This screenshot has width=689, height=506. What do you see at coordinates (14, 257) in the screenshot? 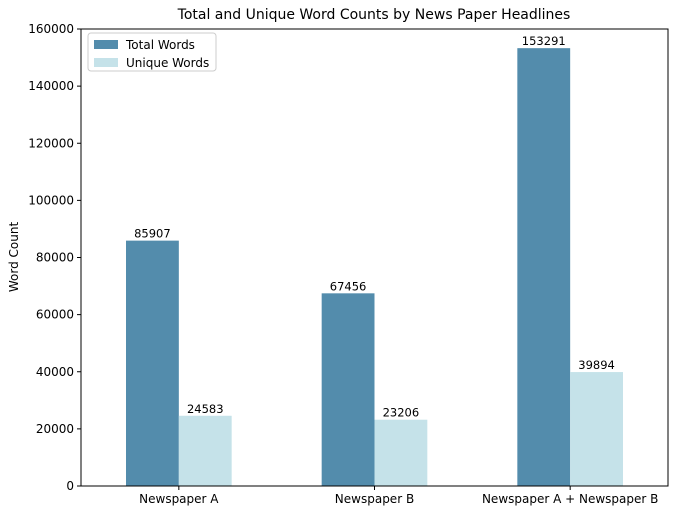
I see `y-axis-label: Word Count` at bounding box center [14, 257].